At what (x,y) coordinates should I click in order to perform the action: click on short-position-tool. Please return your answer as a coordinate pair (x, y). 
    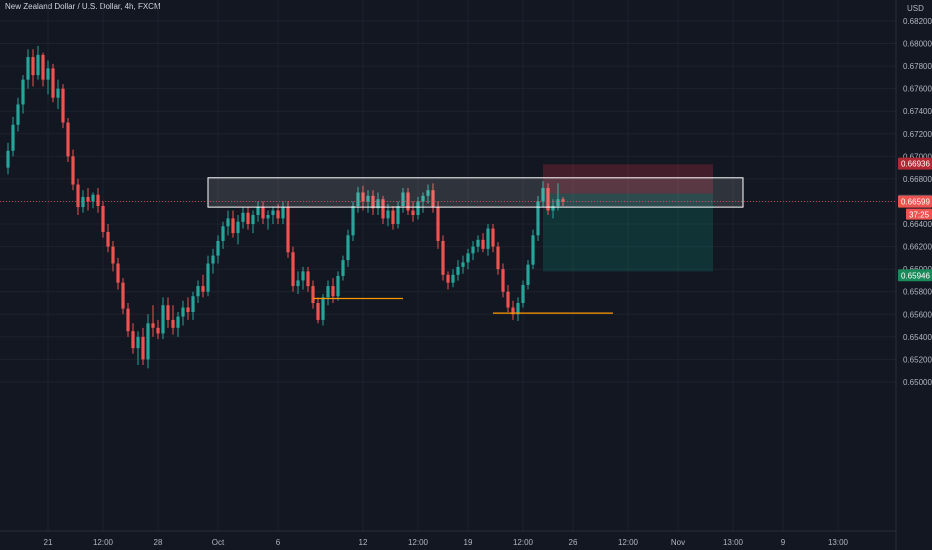
    Looking at the image, I should click on (628, 218).